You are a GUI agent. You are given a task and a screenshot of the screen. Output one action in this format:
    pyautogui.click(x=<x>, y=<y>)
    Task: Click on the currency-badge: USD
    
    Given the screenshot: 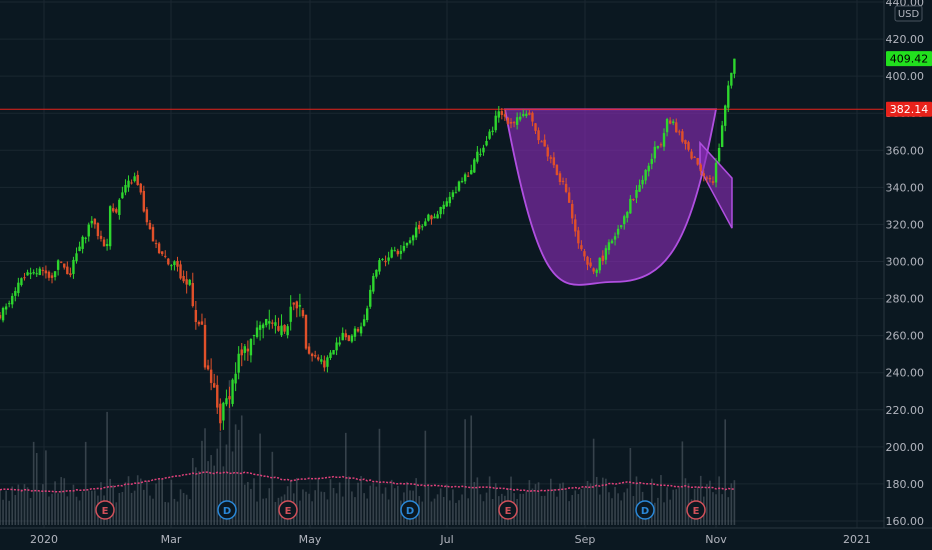 What is the action you would take?
    pyautogui.click(x=908, y=13)
    